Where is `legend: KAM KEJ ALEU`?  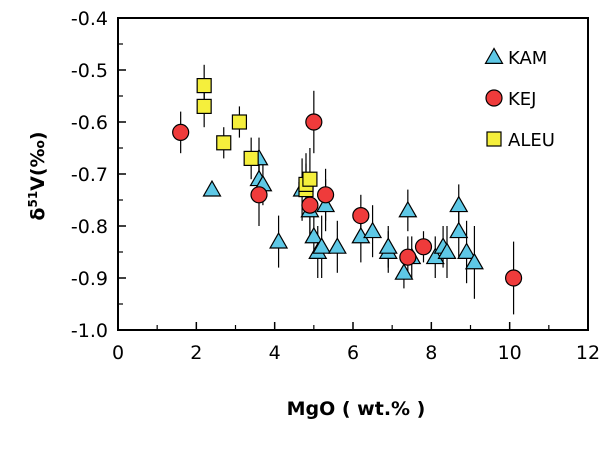
legend: KAM KEJ ALEU is located at coordinates (519, 99).